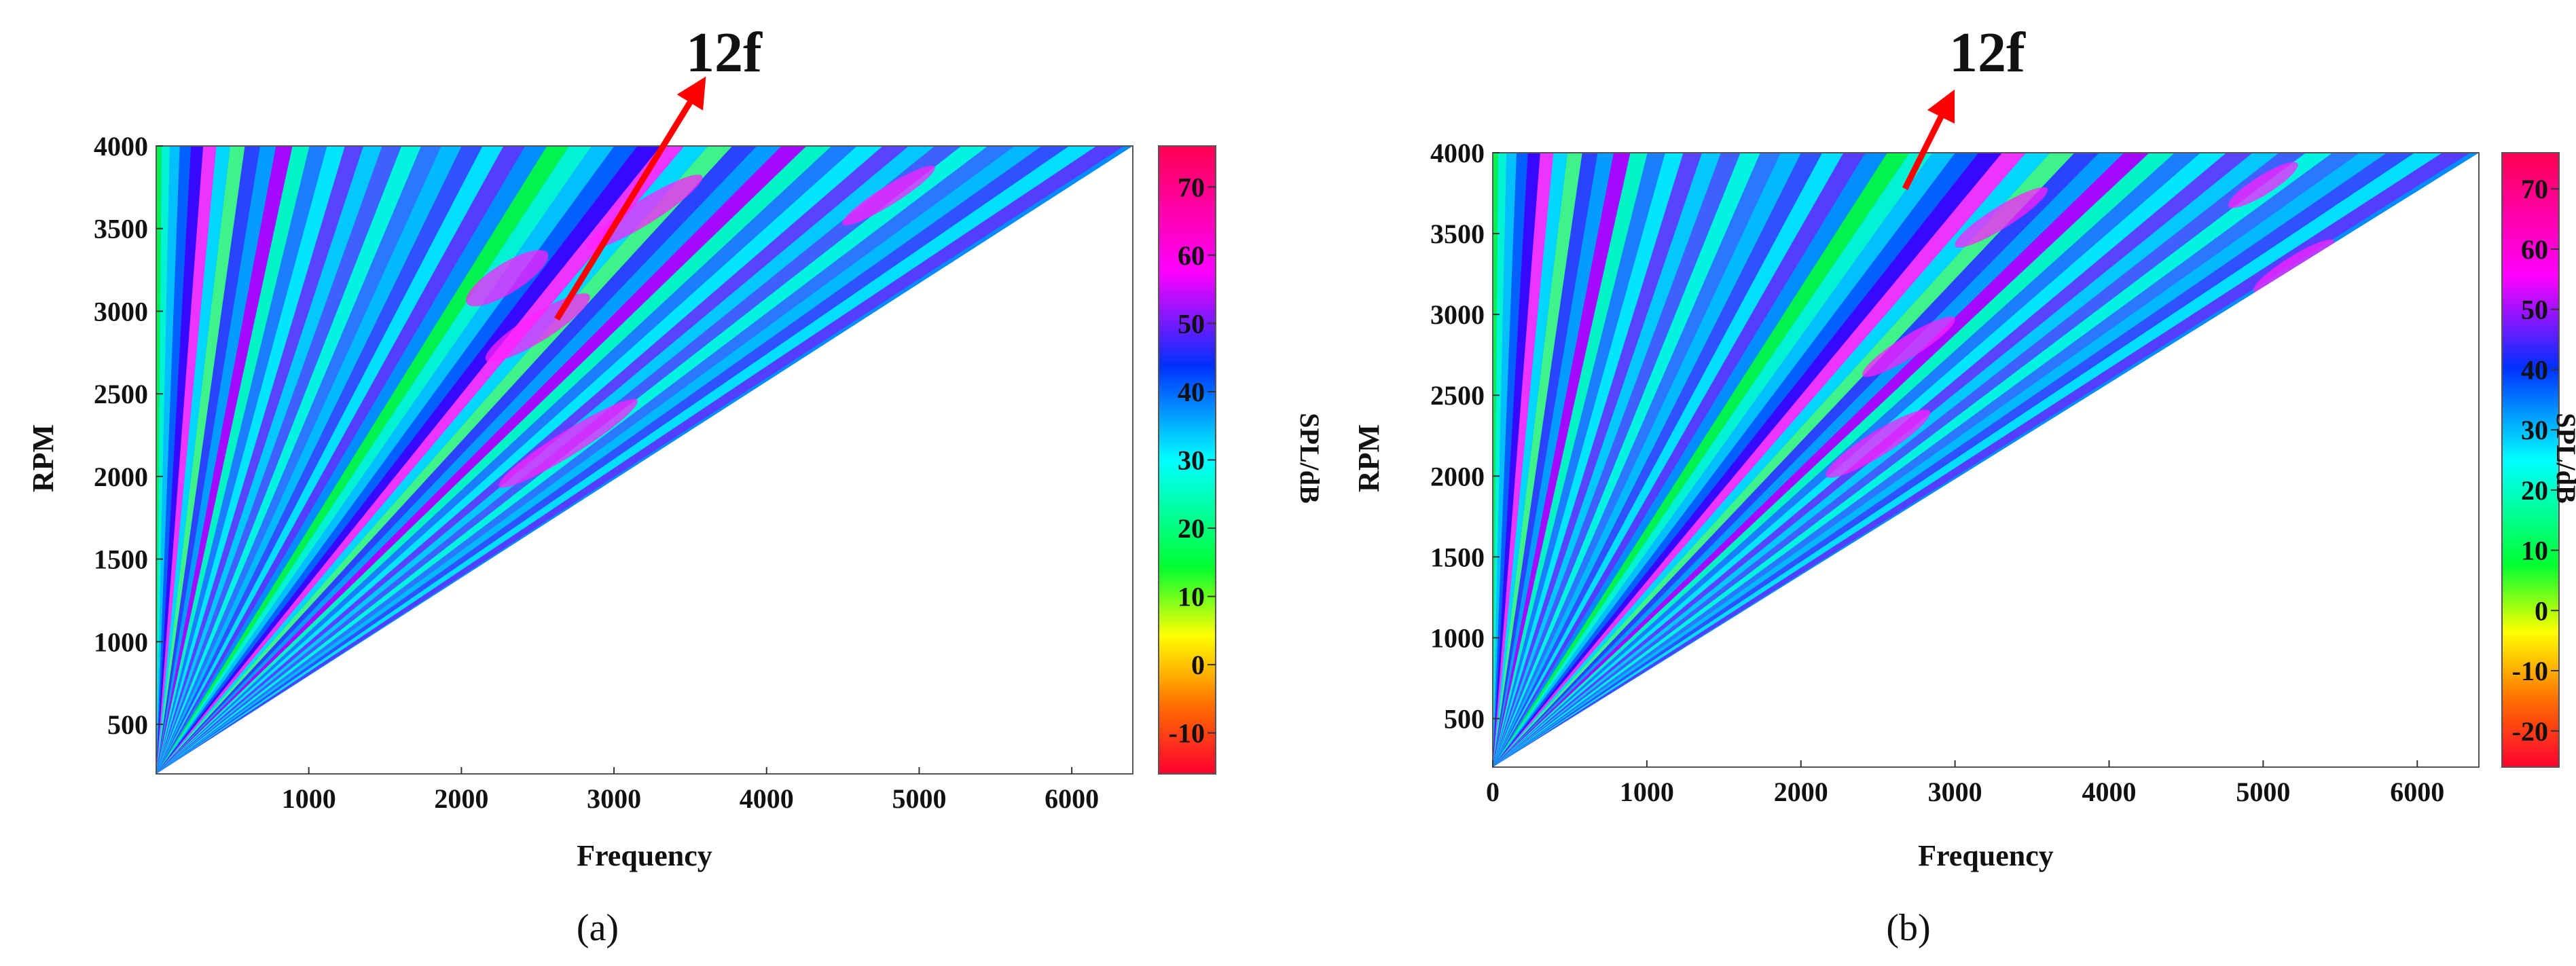 The height and width of the screenshot is (966, 2576). Describe the element at coordinates (1198, 665) in the screenshot. I see `colorbar-tick-label: 0` at that location.